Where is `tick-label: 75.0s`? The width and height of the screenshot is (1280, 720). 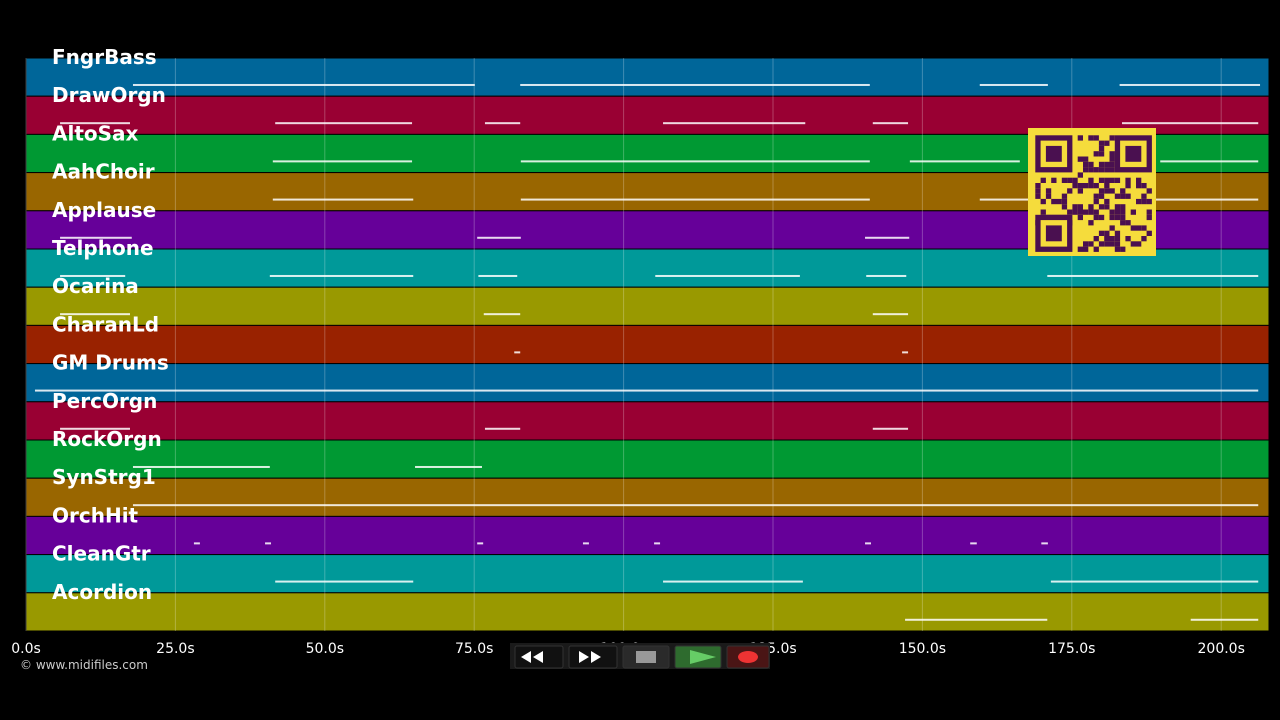
tick-label: 75.0s is located at coordinates (474, 649).